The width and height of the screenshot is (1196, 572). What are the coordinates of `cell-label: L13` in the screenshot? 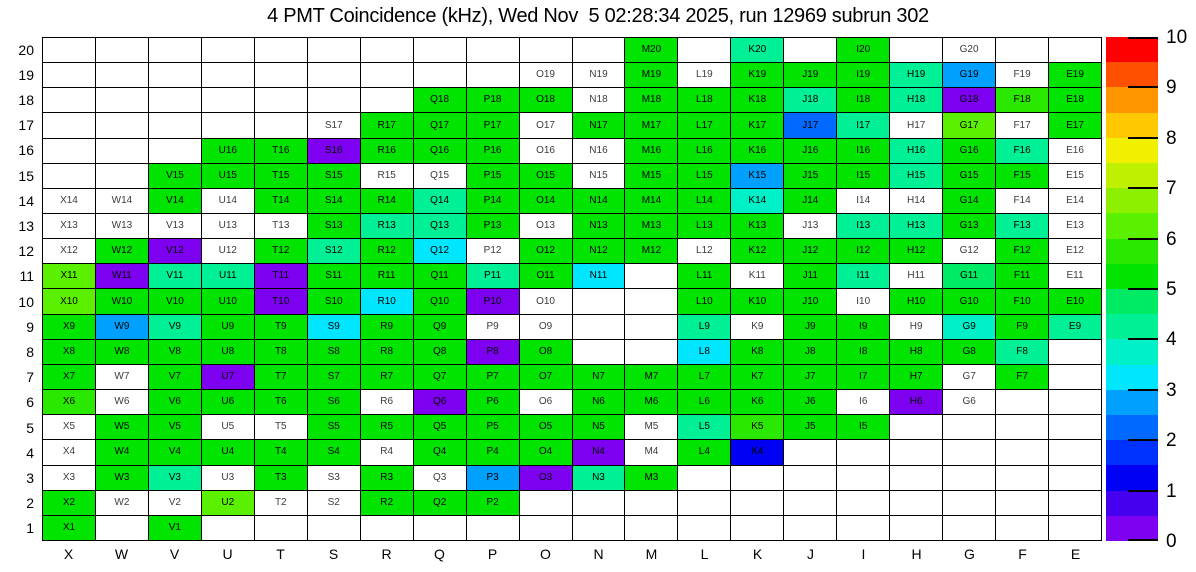 It's located at (704, 226).